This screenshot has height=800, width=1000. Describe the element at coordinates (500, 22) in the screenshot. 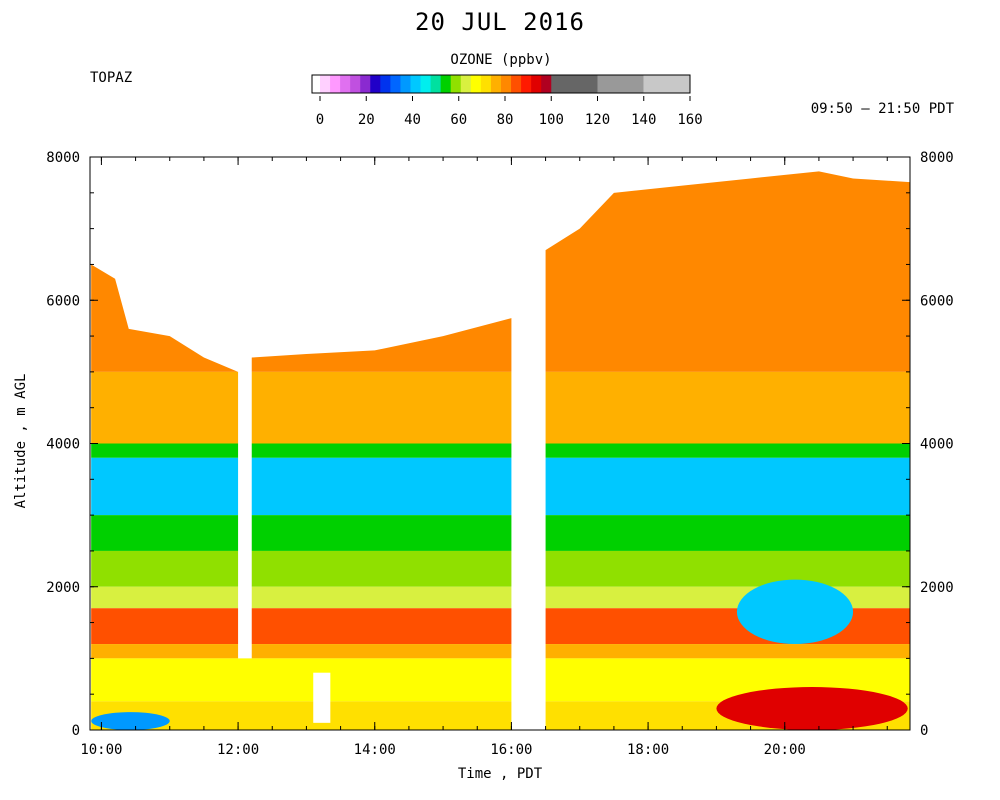

I see `chart-title: 20 JUL 2016` at that location.